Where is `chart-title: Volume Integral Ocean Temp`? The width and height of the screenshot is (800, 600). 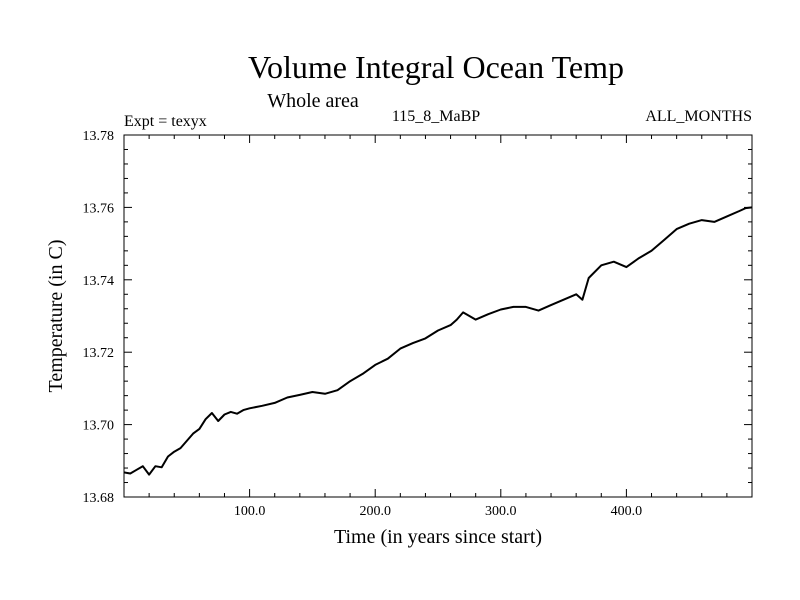
chart-title: Volume Integral Ocean Temp is located at coordinates (436, 67).